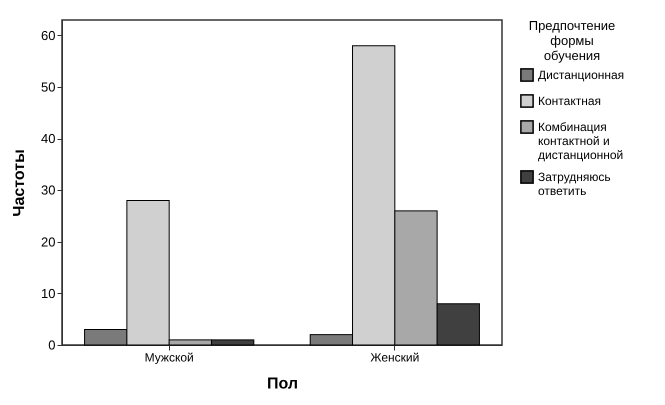 The image size is (665, 405). What do you see at coordinates (581, 141) in the screenshot?
I see `legend-label: Комбинация контактной и дистанционной` at bounding box center [581, 141].